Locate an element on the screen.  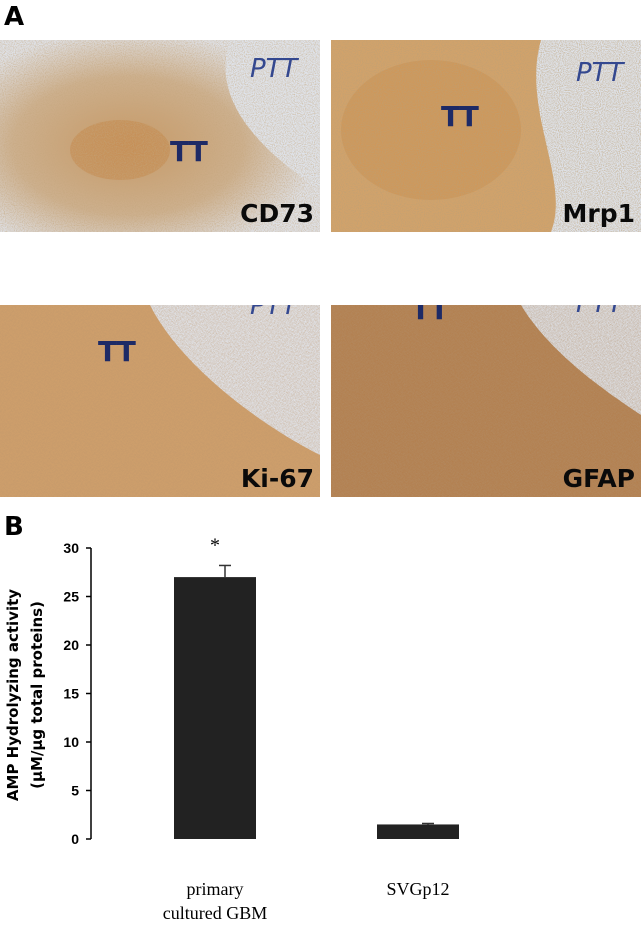
y-tick-label: 25 is located at coordinates (71, 597).